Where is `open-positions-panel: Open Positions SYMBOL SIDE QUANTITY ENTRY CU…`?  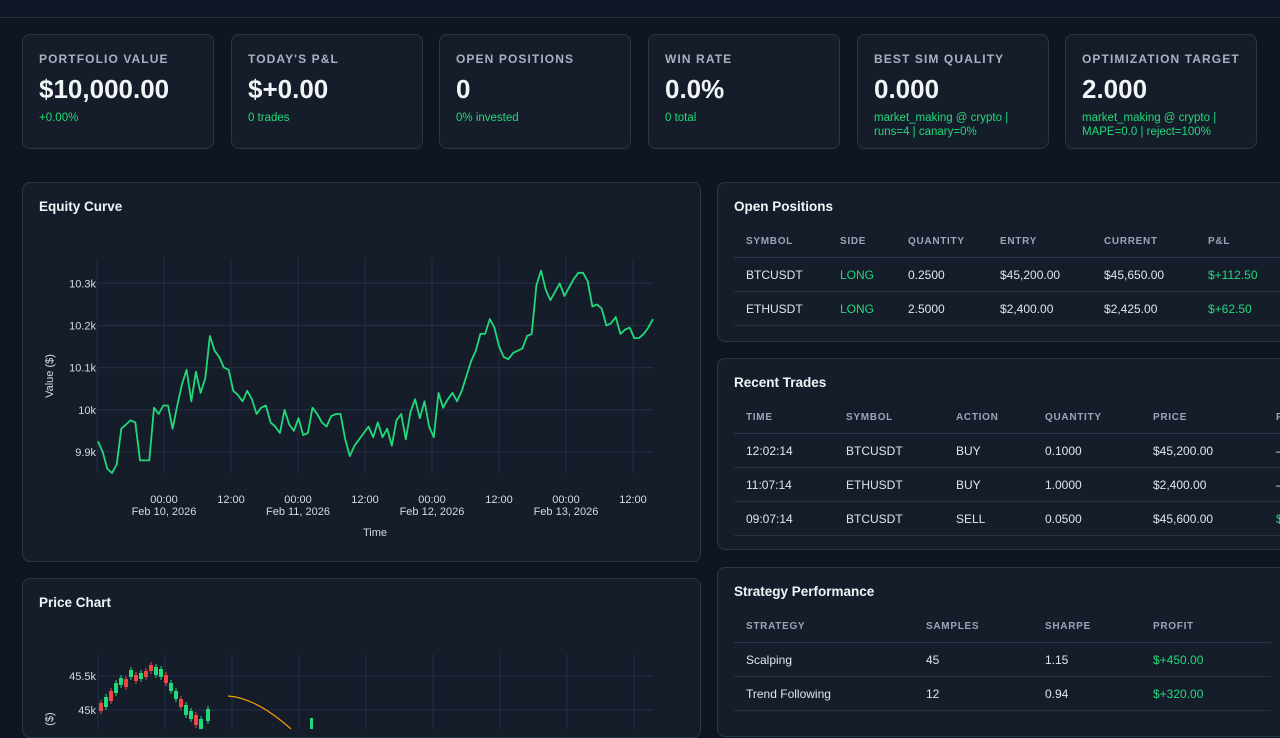
open-positions-panel: Open Positions SYMBOL SIDE QUANTITY ENTRY CU… is located at coordinates (998, 262).